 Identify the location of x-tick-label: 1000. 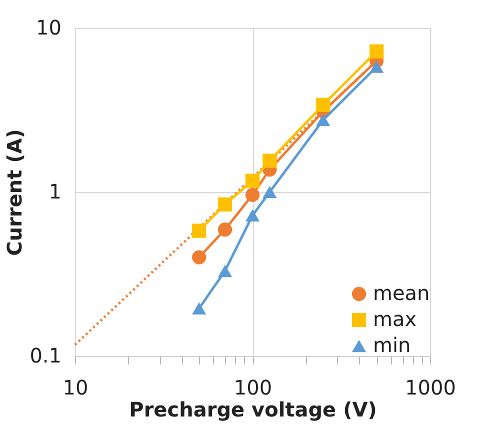
(430, 388).